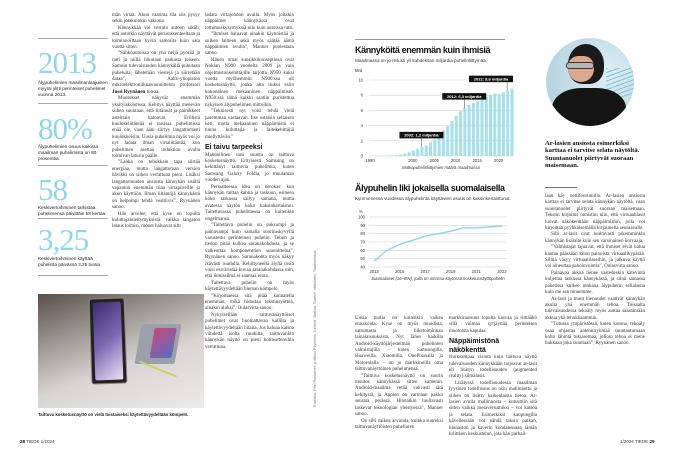 This screenshot has width=674, height=450. What do you see at coordinates (448, 140) in the screenshot?
I see `bar-2008` at bounding box center [448, 140].